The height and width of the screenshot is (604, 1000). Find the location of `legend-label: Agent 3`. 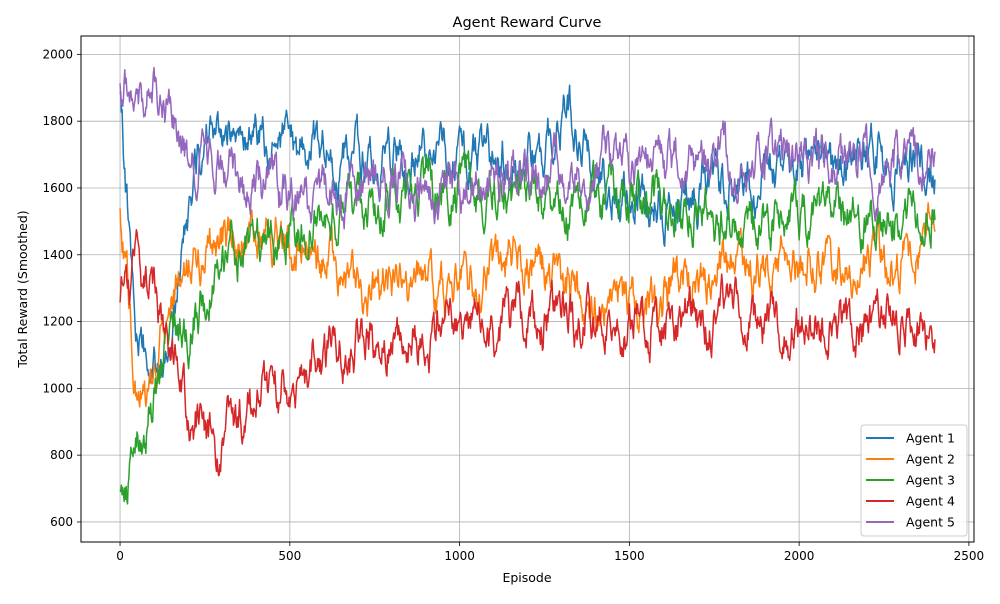

legend-label: Agent 3 is located at coordinates (930, 480).